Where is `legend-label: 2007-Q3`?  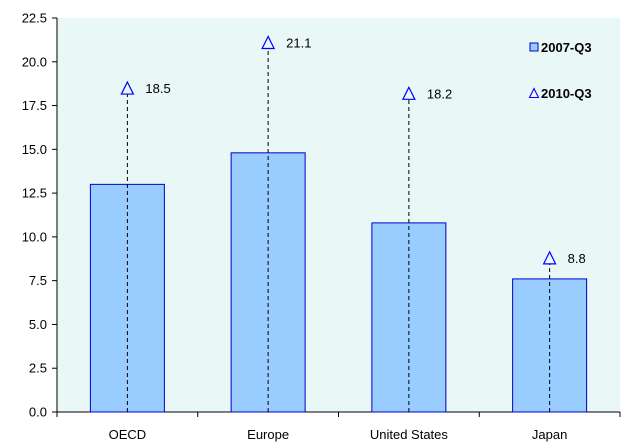
legend-label: 2007-Q3 is located at coordinates (566, 47).